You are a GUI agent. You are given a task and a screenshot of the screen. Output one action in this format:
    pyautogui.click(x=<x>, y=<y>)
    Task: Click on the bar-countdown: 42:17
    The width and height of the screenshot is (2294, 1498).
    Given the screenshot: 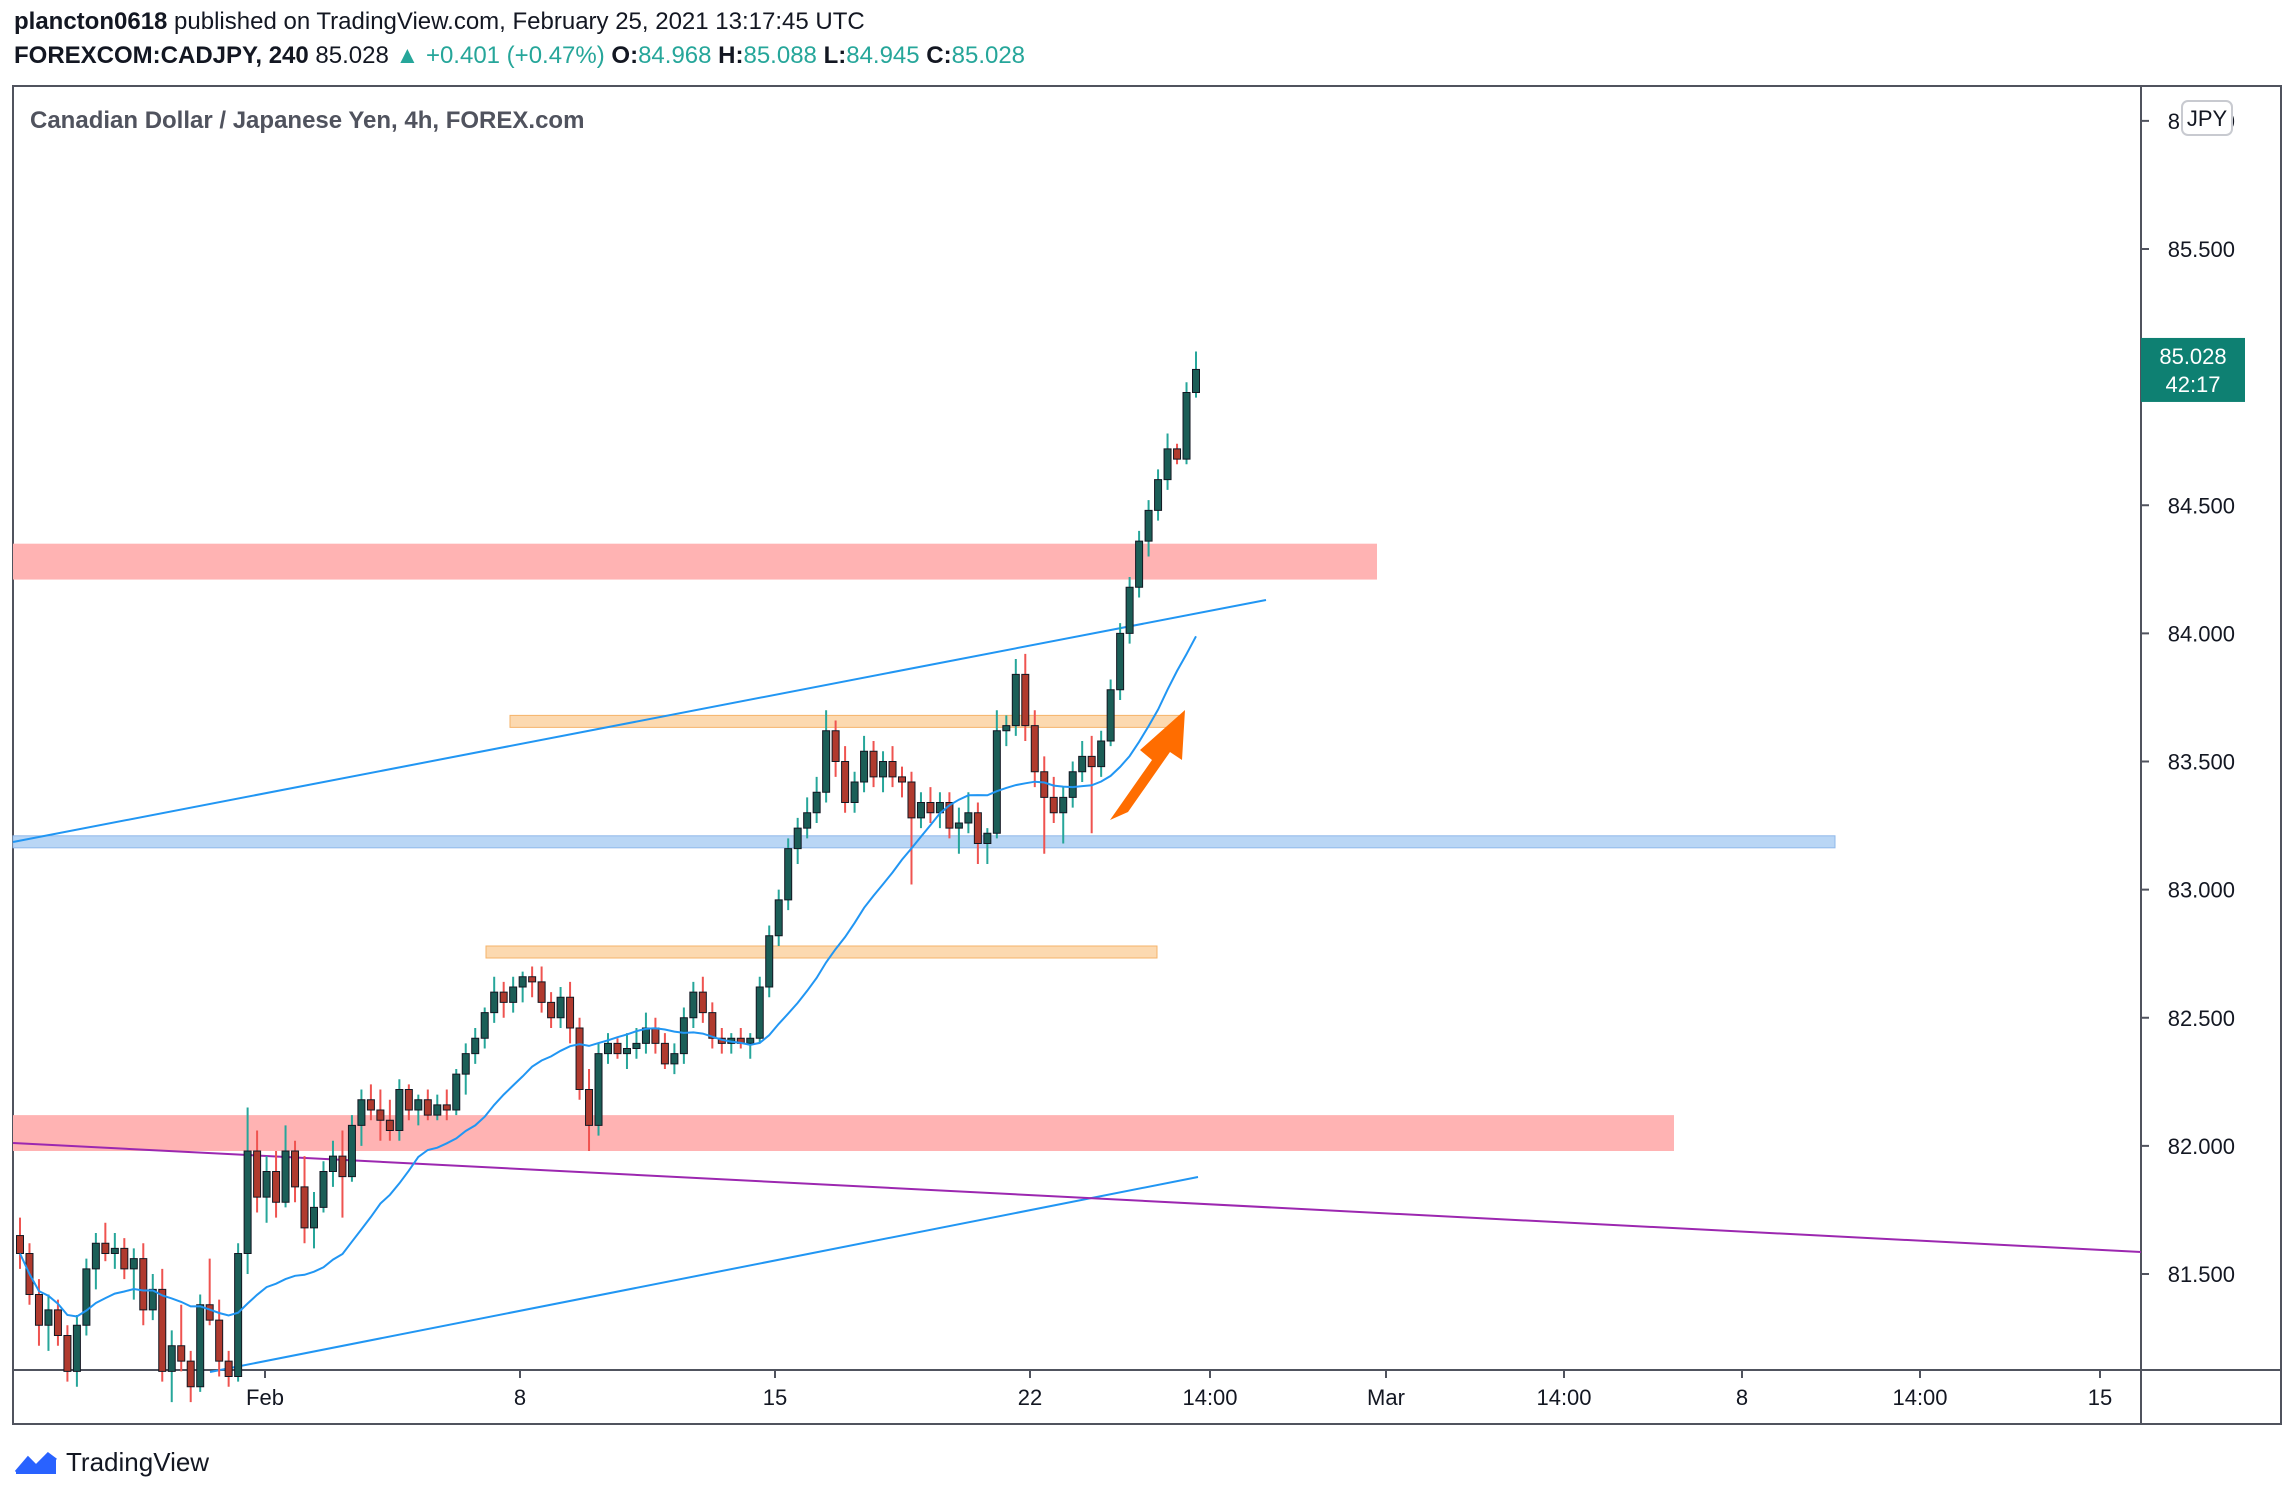 What is the action you would take?
    pyautogui.click(x=2192, y=384)
    